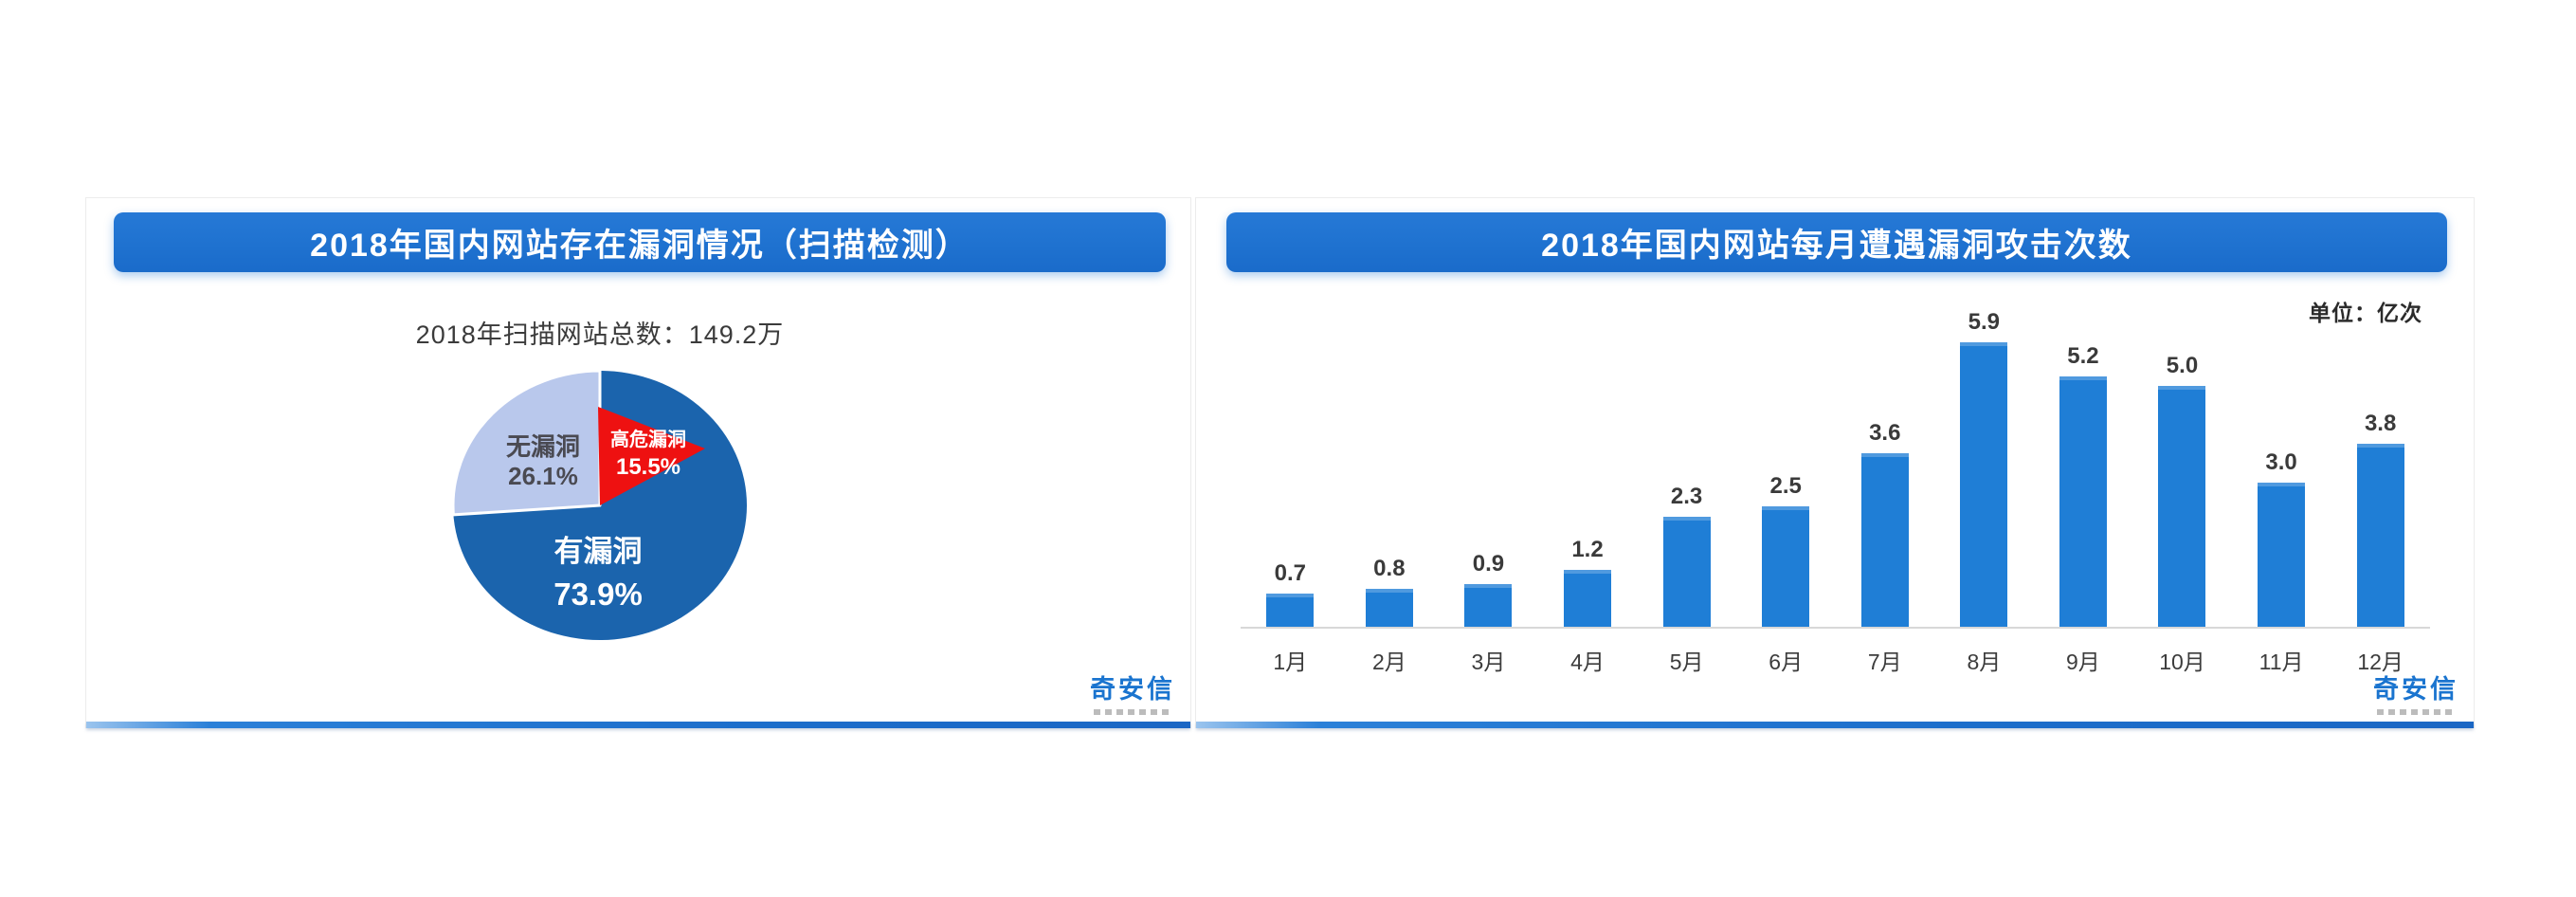 Image resolution: width=2576 pixels, height=897 pixels. I want to click on pie-label-high-risk: 高危漏洞 15.5%, so click(648, 454).